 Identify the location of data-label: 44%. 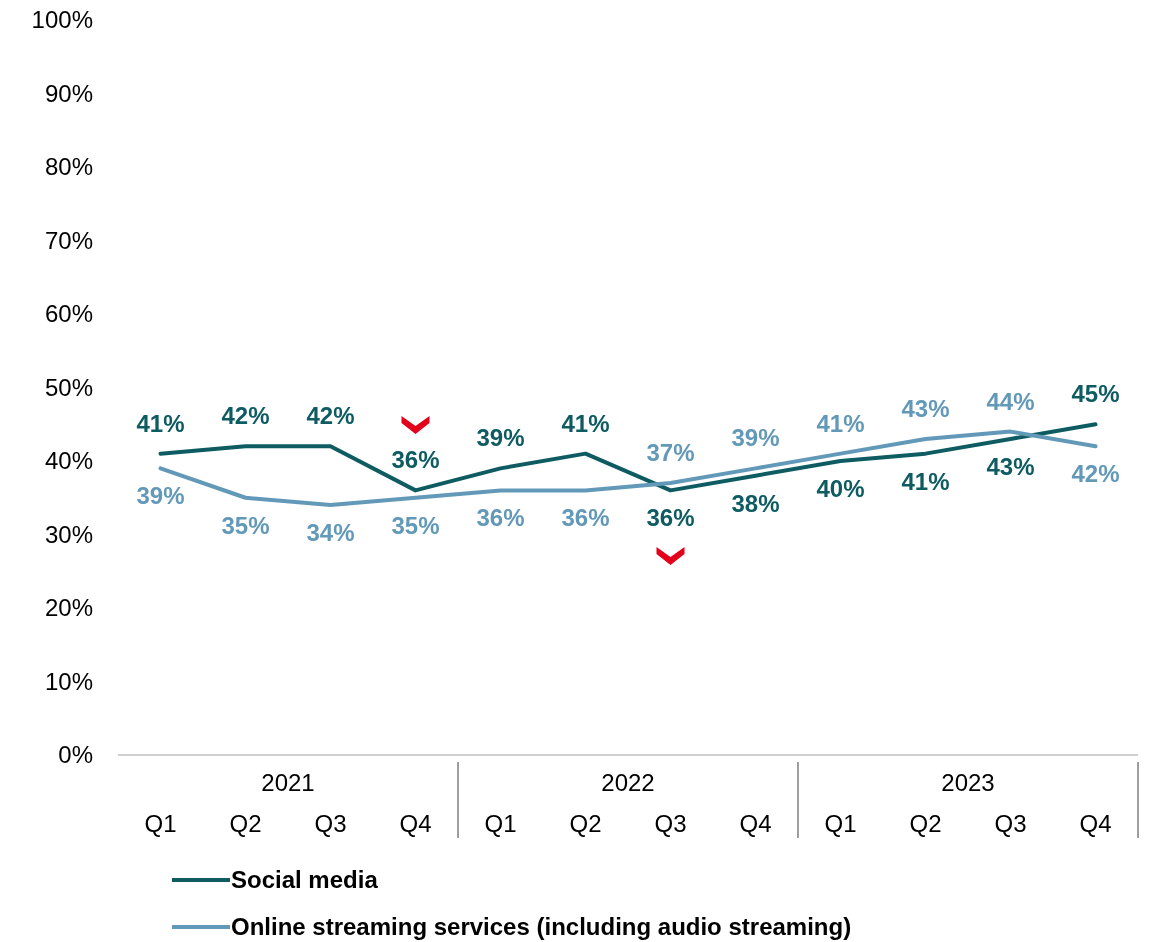
(1010, 401).